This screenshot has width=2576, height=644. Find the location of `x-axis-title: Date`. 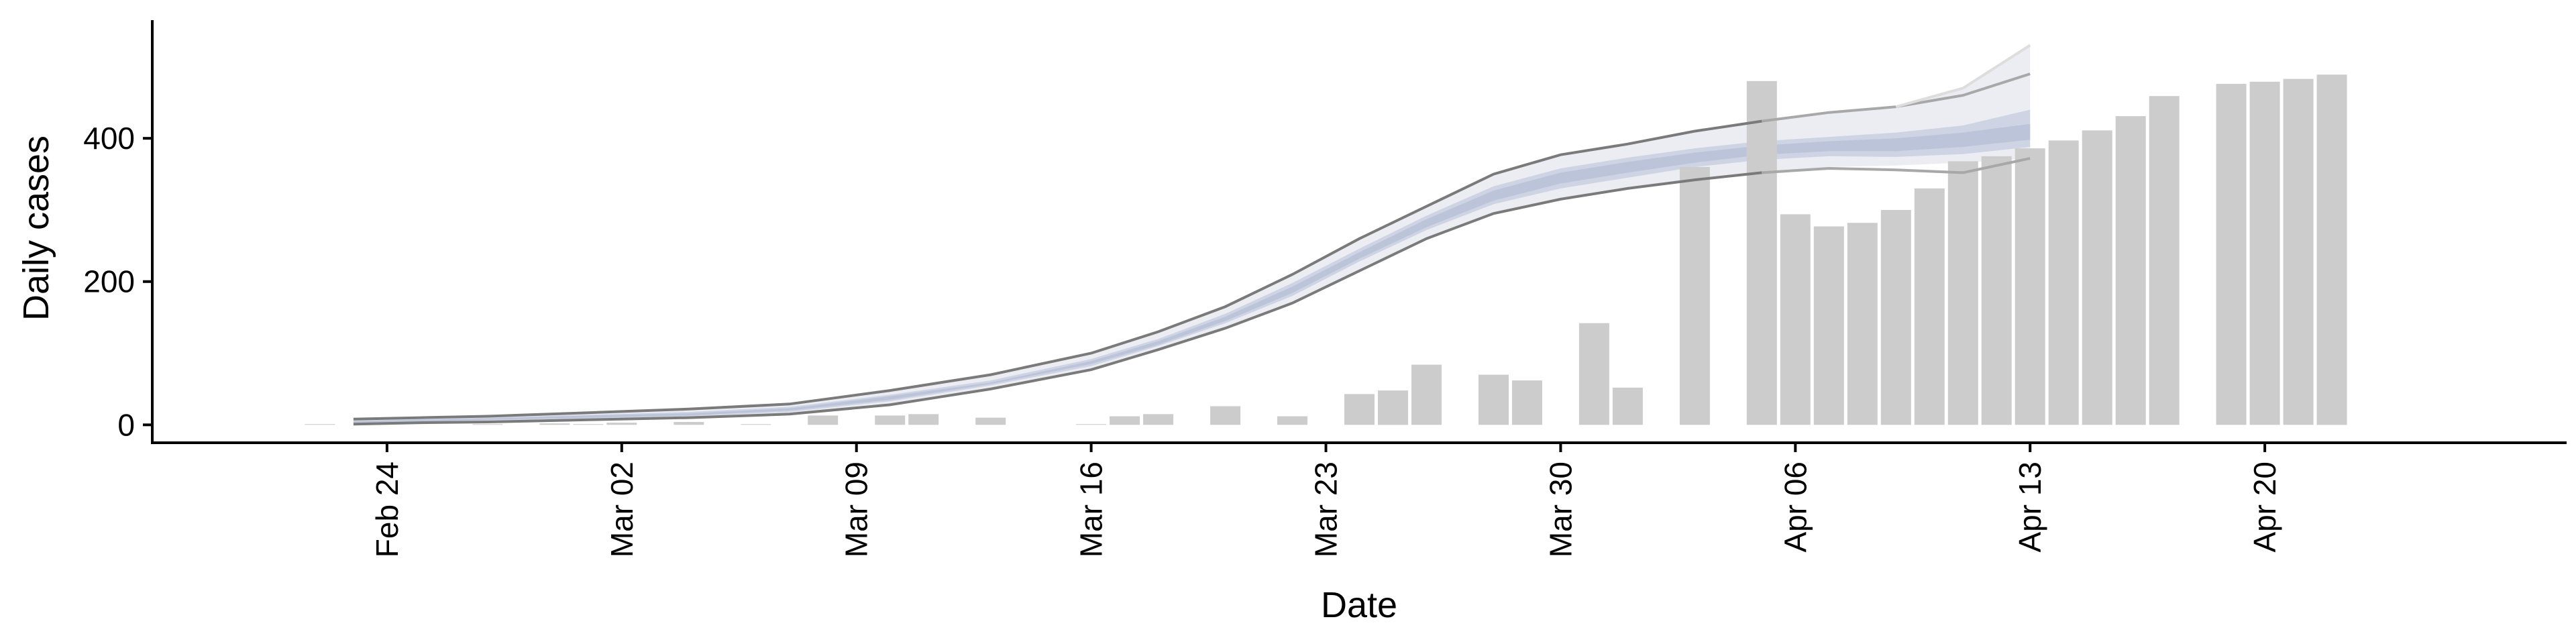

x-axis-title: Date is located at coordinates (1359, 605).